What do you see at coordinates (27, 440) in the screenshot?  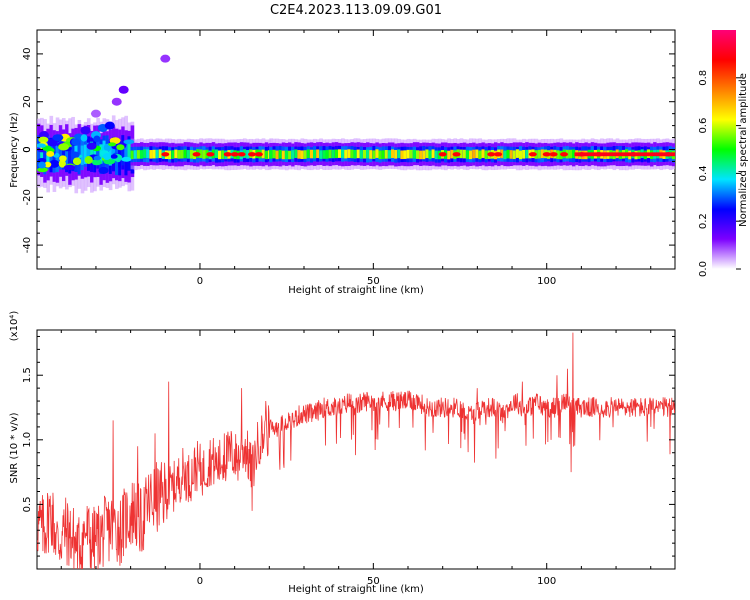 I see `y-tick-label: 1.0` at bounding box center [27, 440].